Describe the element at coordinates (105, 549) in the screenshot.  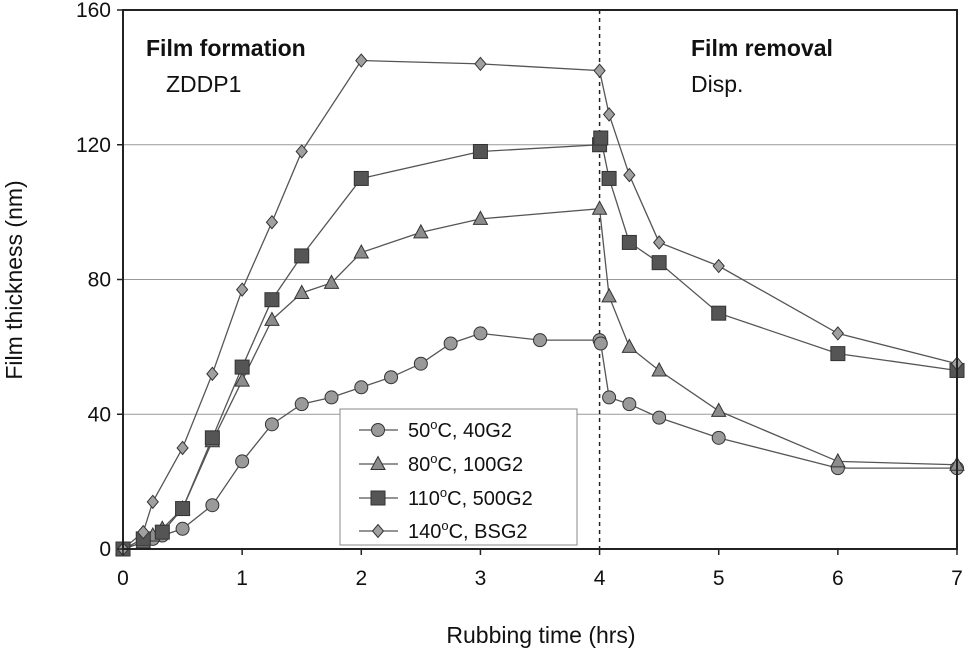
I see `y-tick-label: 0` at that location.